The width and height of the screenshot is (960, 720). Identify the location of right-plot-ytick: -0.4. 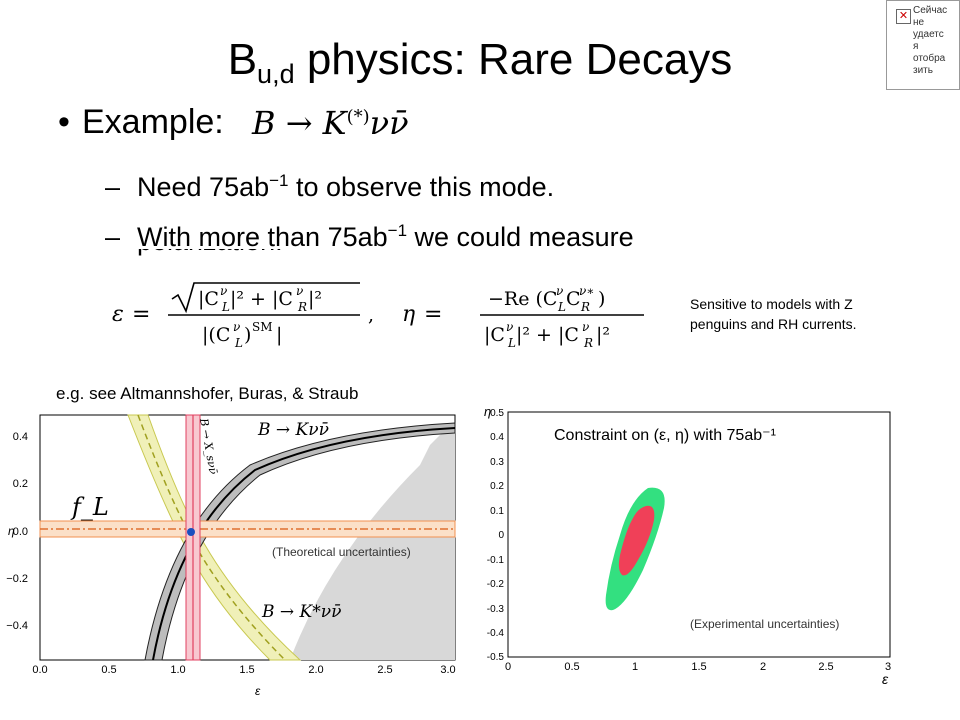
(496, 633).